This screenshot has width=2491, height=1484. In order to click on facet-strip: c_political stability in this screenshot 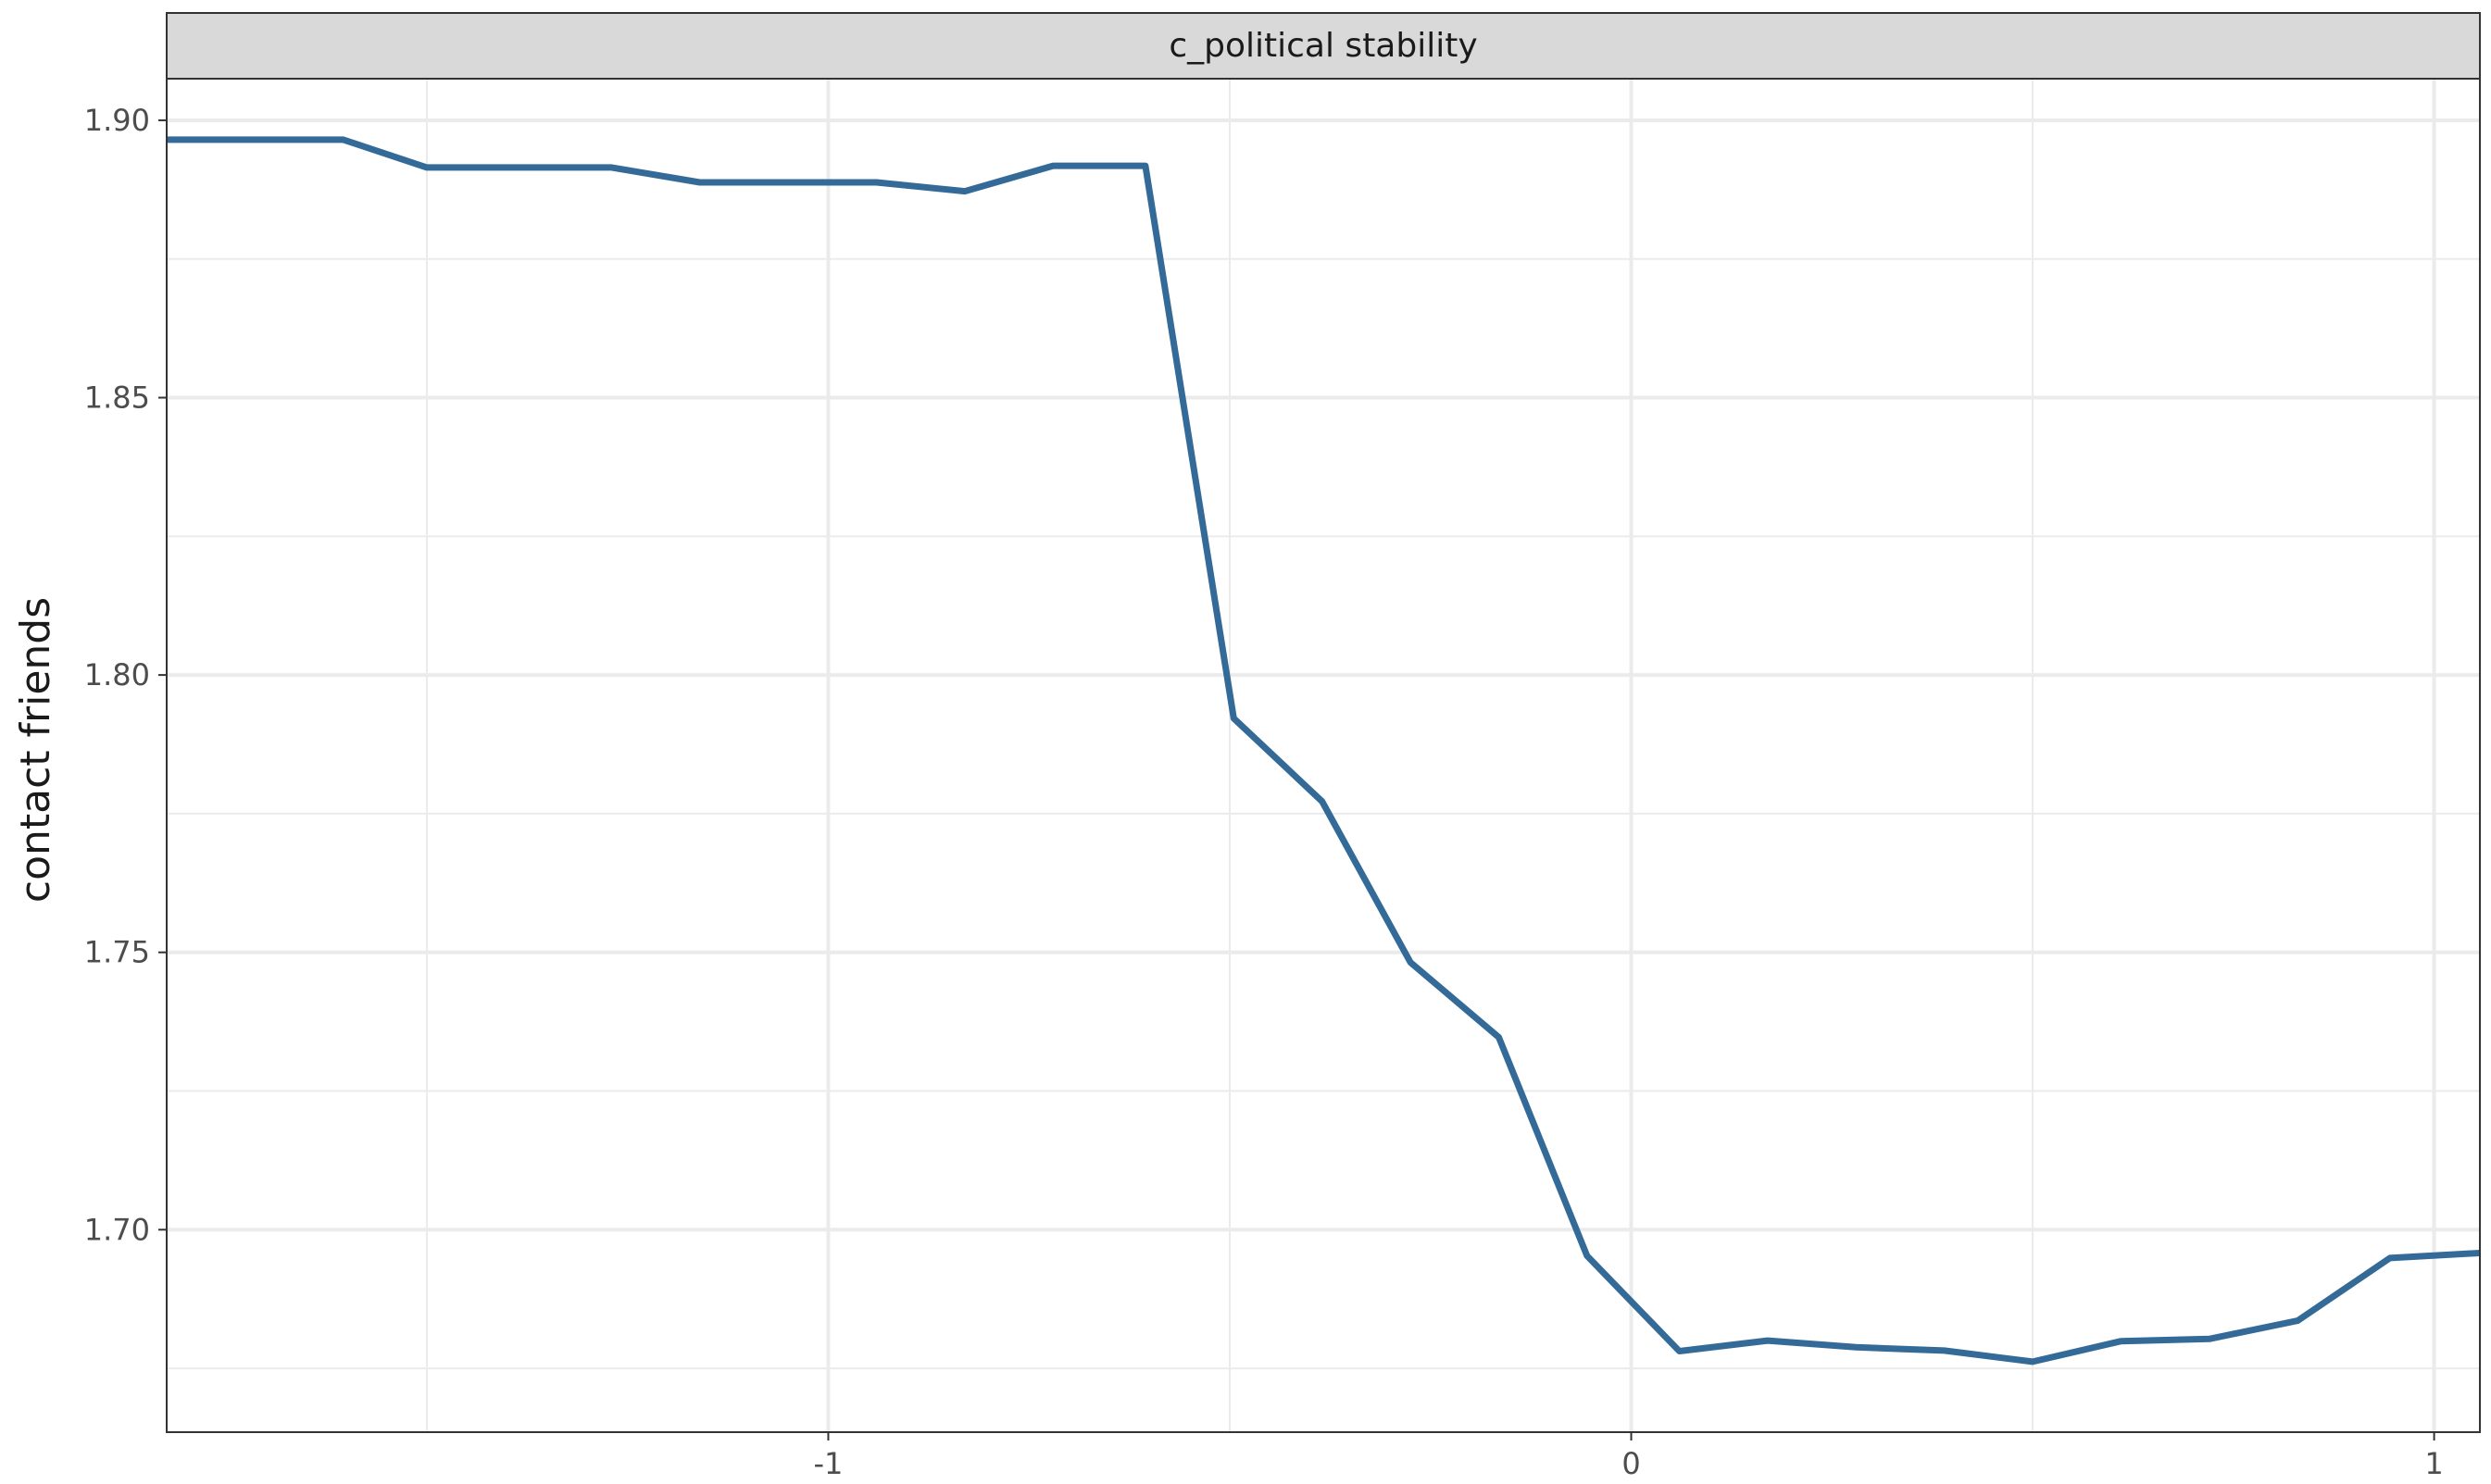, I will do `click(1323, 46)`.